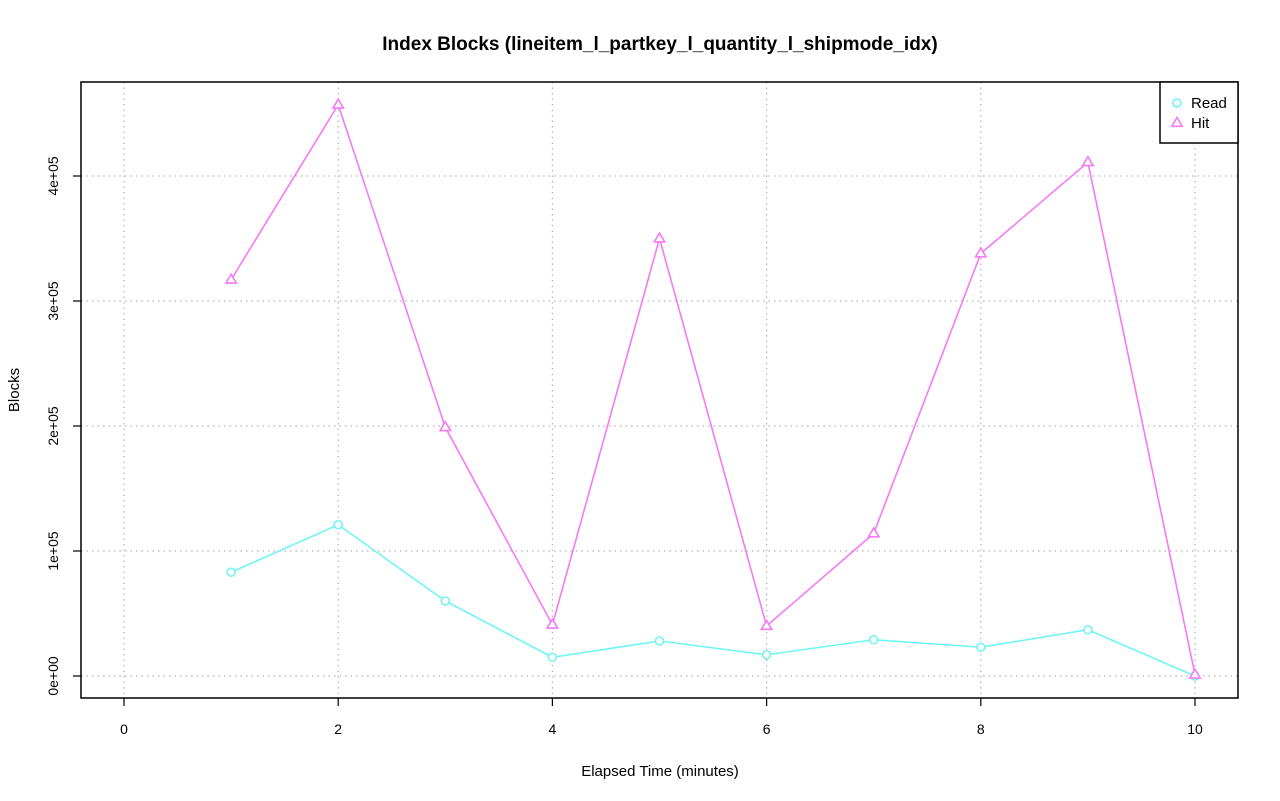 The image size is (1280, 801). Describe the element at coordinates (53, 551) in the screenshot. I see `y-tick-label: 1e+05` at that location.